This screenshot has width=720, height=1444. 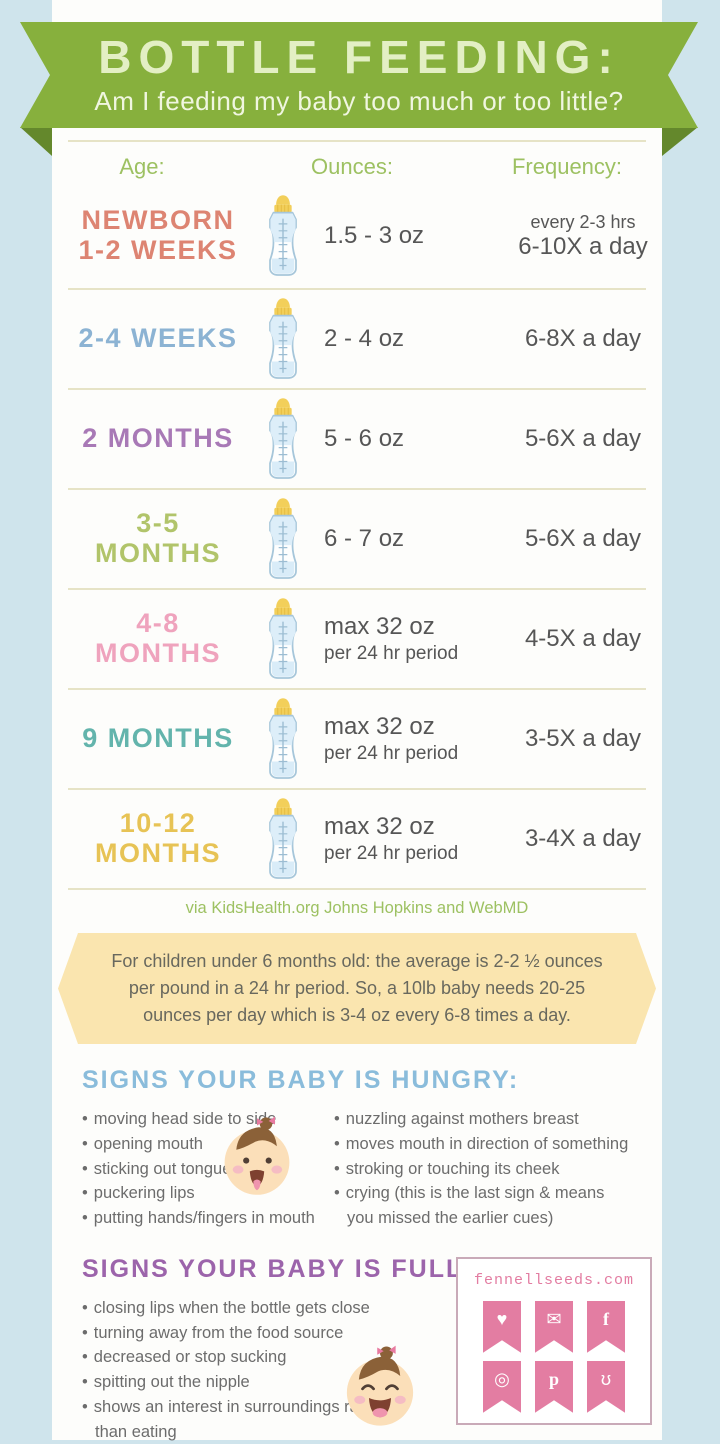 I want to click on laughing-baby-icon, so click(x=380, y=1385).